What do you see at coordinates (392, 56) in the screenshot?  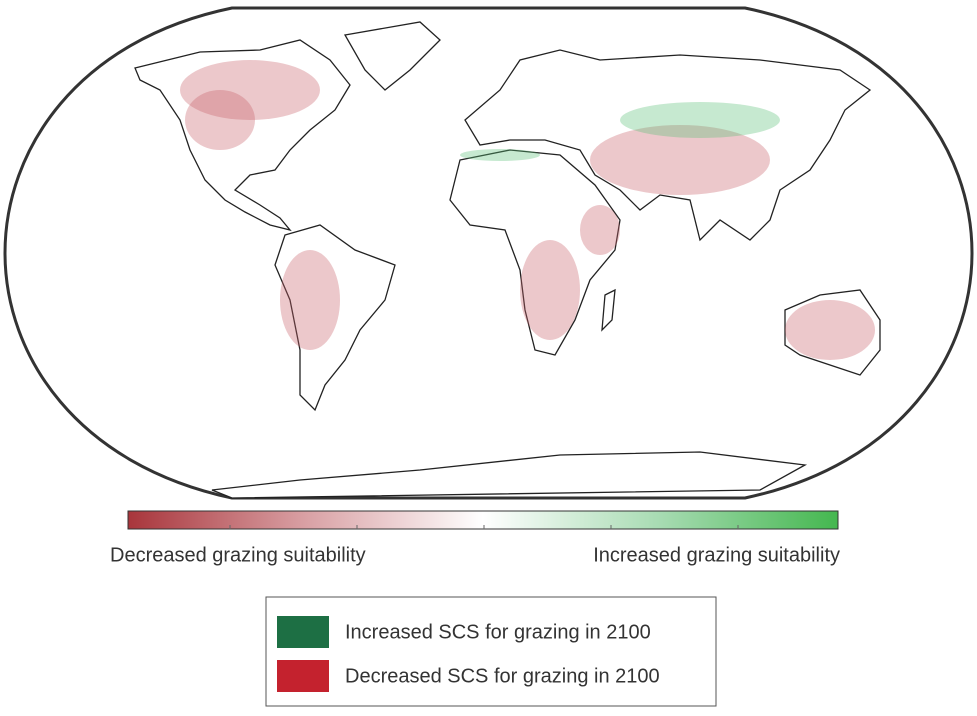 I see `greenland` at bounding box center [392, 56].